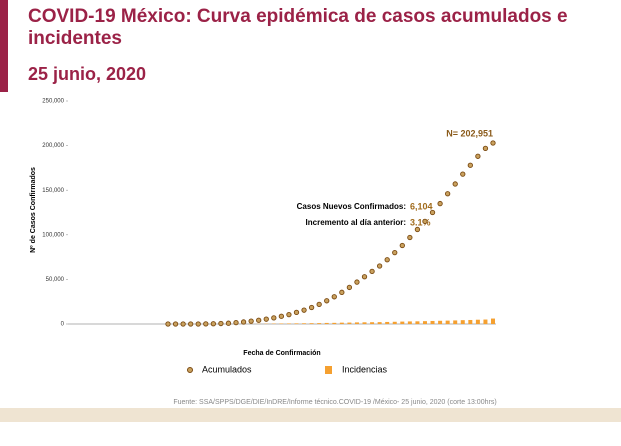 This screenshot has width=621, height=446. I want to click on y-axis-label: Nº de Casos Confirmados, so click(33, 210).